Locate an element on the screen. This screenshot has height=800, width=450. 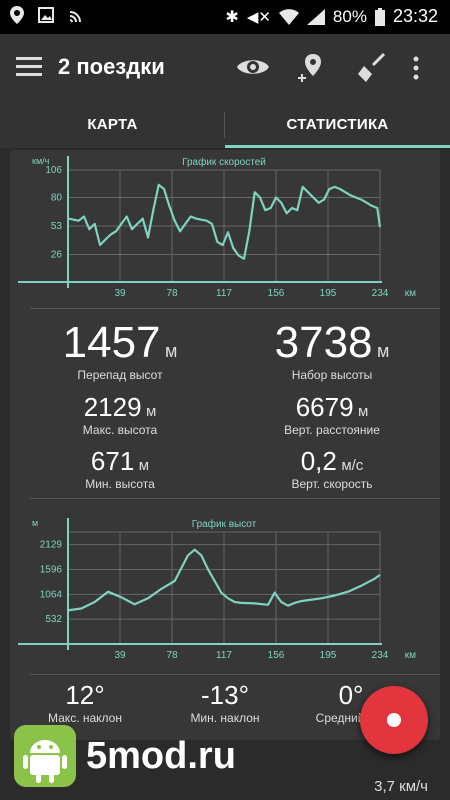
altitude-chart-x-tick: 78 is located at coordinates (172, 655).